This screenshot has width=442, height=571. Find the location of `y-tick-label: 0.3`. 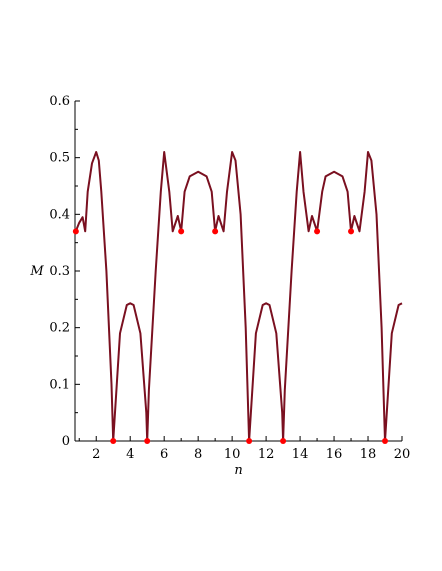

y-tick-label: 0.3 is located at coordinates (59, 271).